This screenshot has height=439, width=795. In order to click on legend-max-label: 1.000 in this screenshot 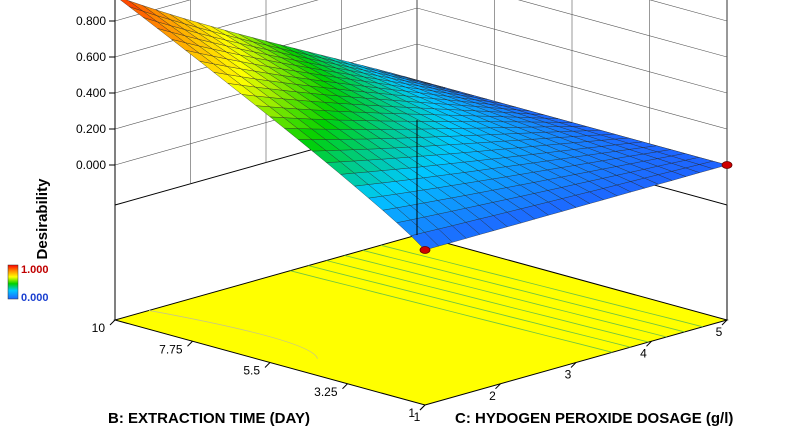, I will do `click(35, 270)`.